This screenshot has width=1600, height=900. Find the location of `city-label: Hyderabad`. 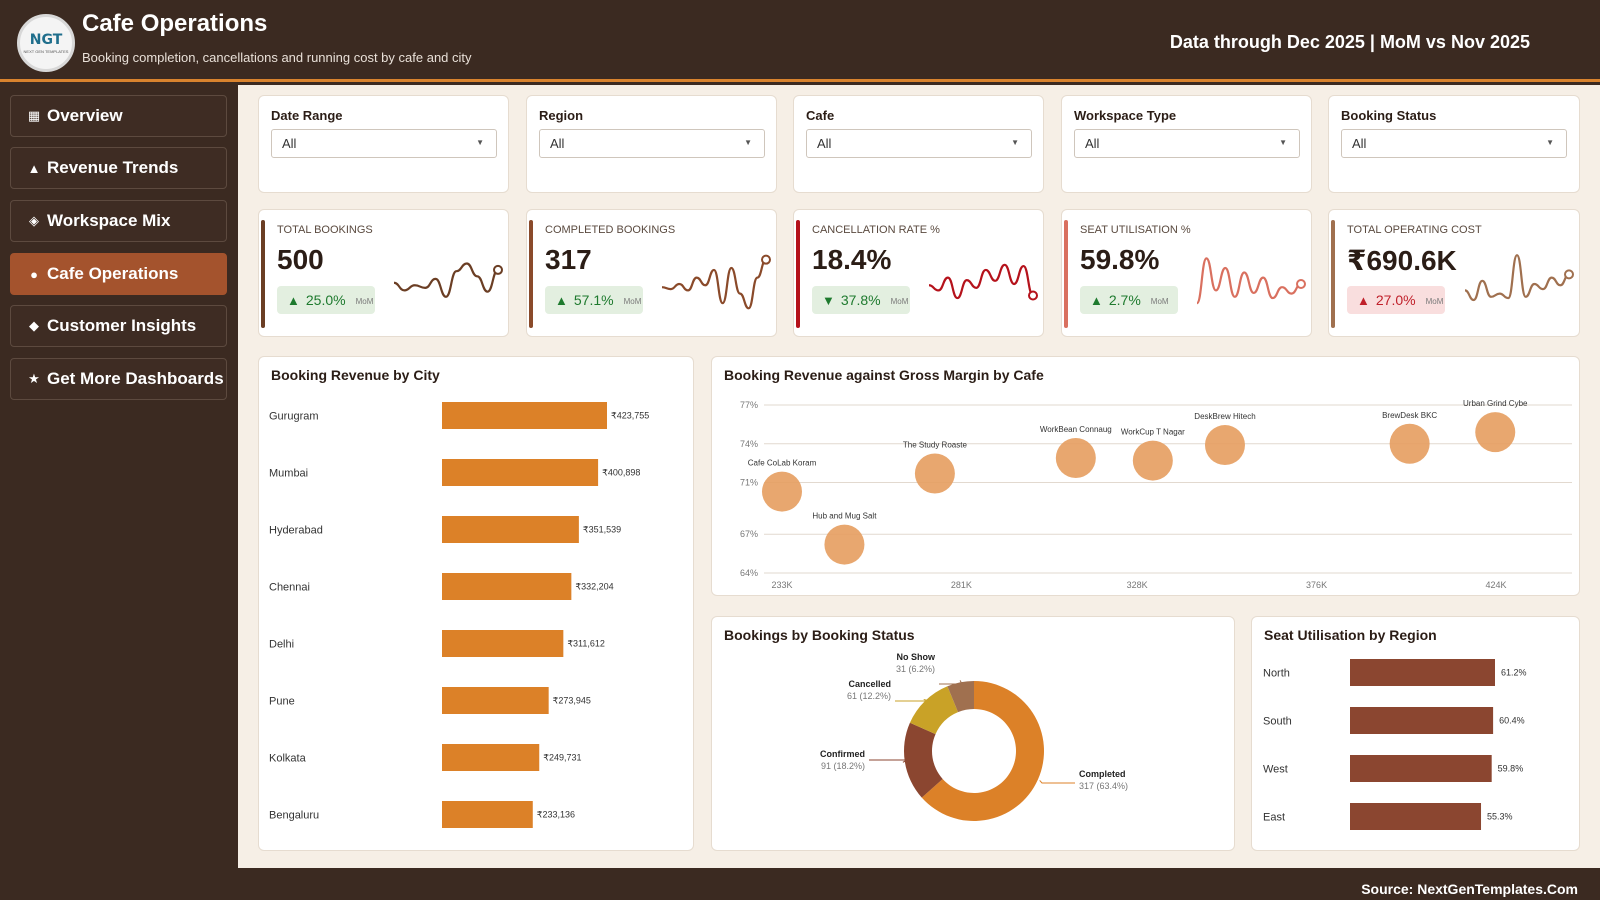

city-label: Hyderabad is located at coordinates (296, 531).